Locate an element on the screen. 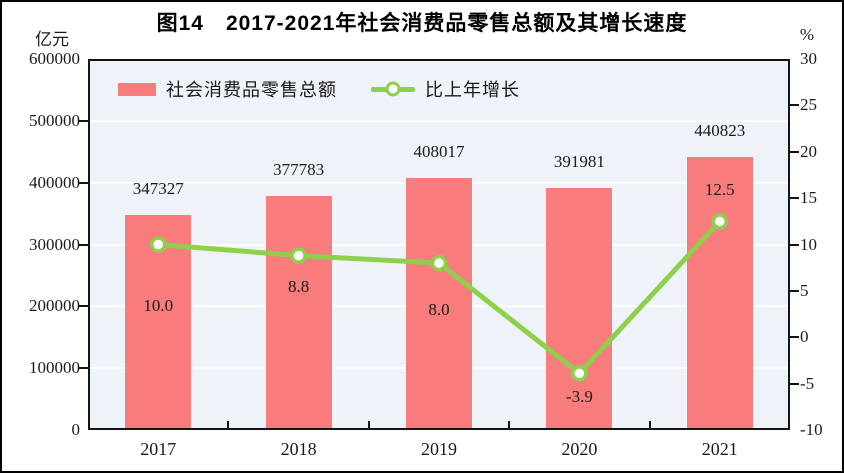  legend-label-1: 比上年增长 is located at coordinates (472, 90).